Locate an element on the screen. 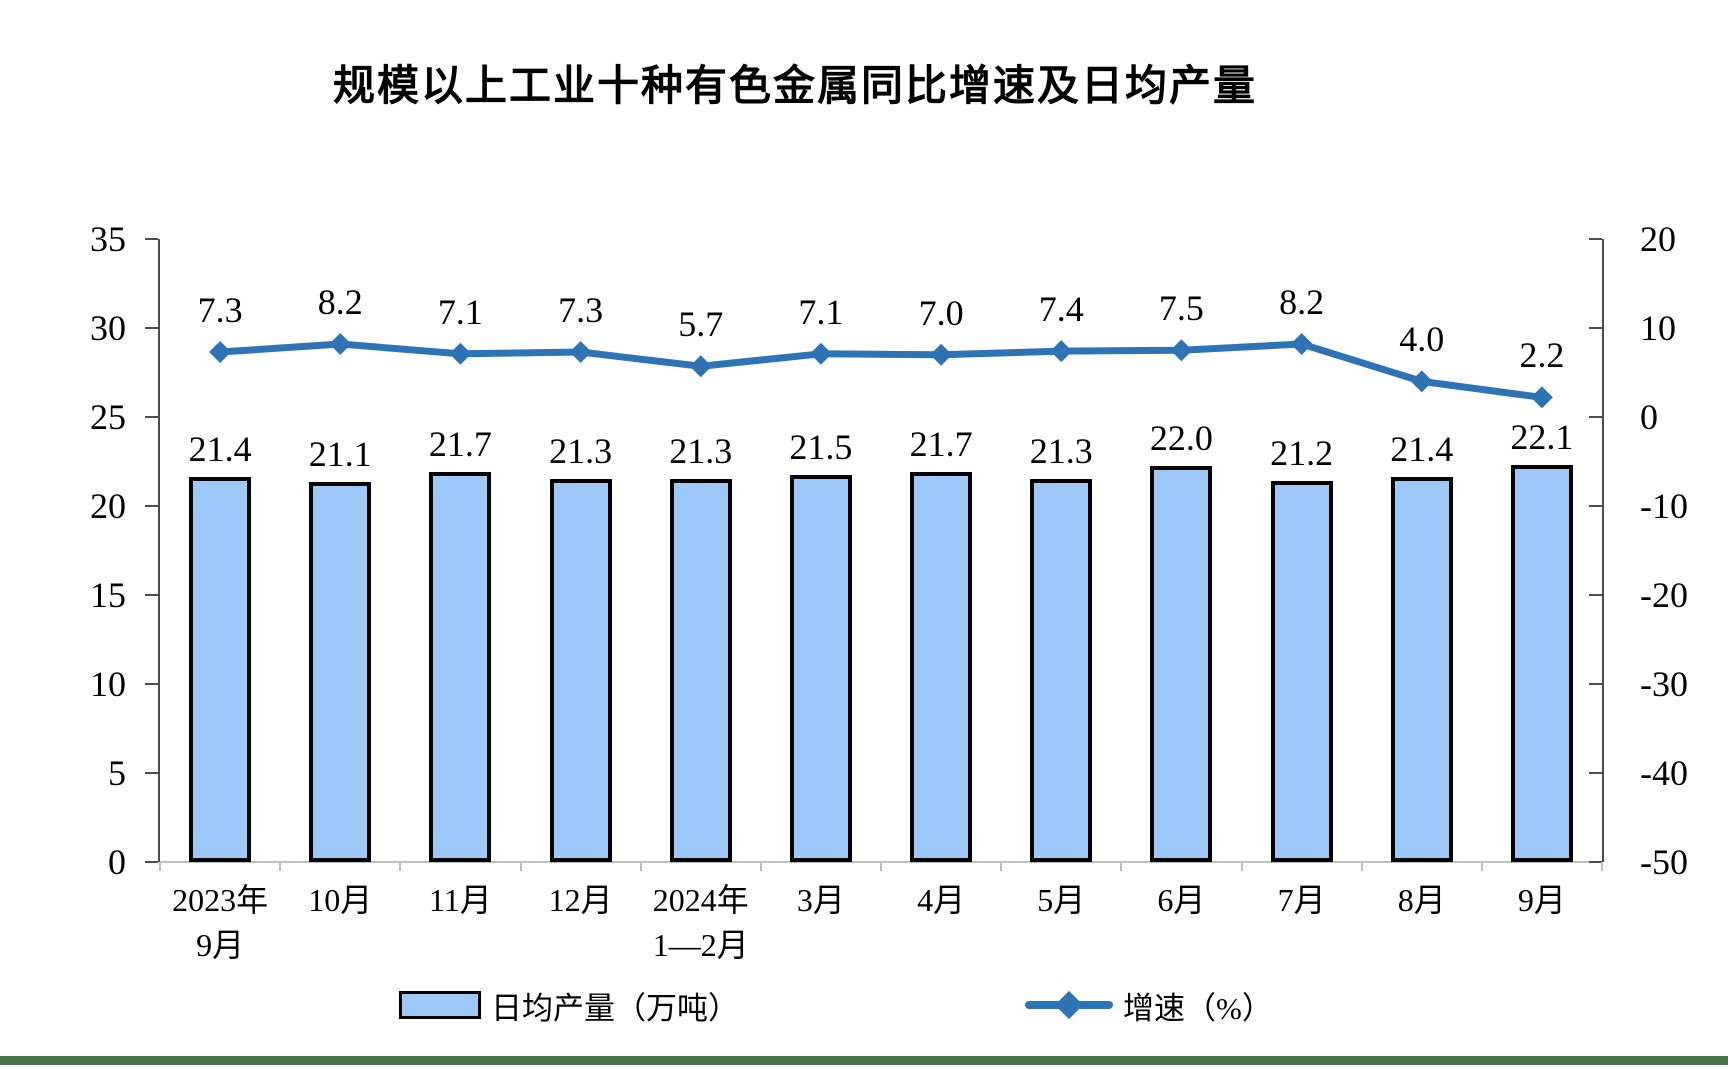 The image size is (1728, 1068). line-value-label: 8.2 is located at coordinates (1302, 302).